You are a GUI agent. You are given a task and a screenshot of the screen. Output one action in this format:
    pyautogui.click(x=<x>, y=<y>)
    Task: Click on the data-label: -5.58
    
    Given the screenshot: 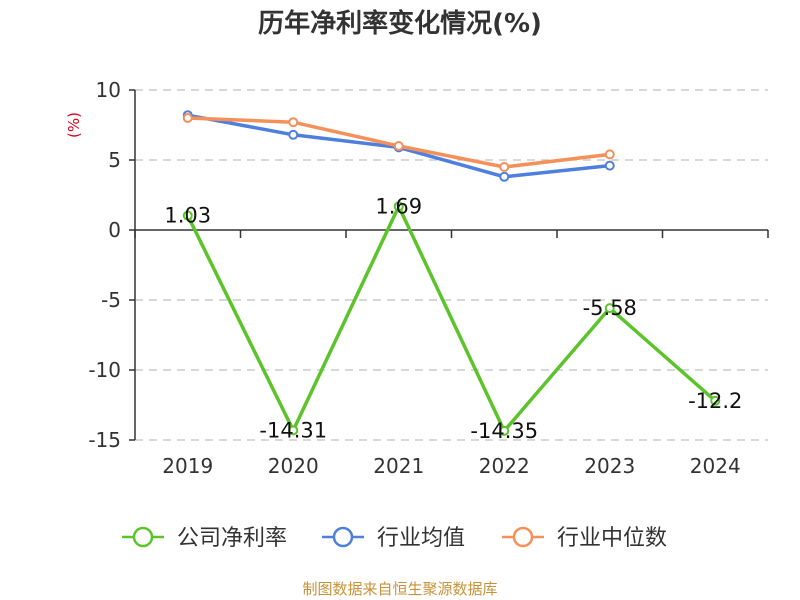 What is the action you would take?
    pyautogui.click(x=610, y=308)
    